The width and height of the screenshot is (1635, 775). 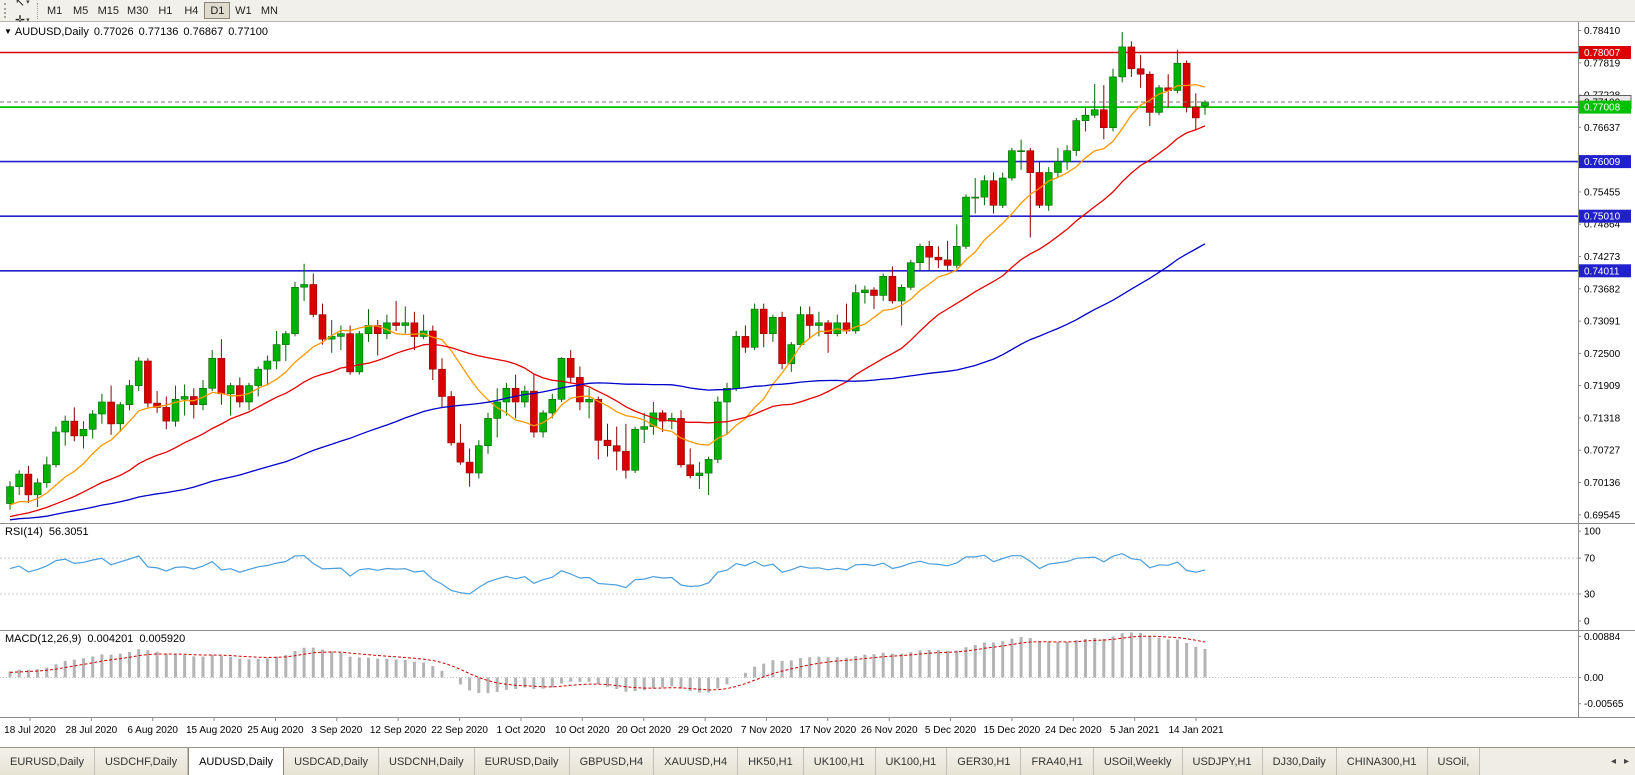 What do you see at coordinates (607, 573) in the screenshot?
I see `rsi-line` at bounding box center [607, 573].